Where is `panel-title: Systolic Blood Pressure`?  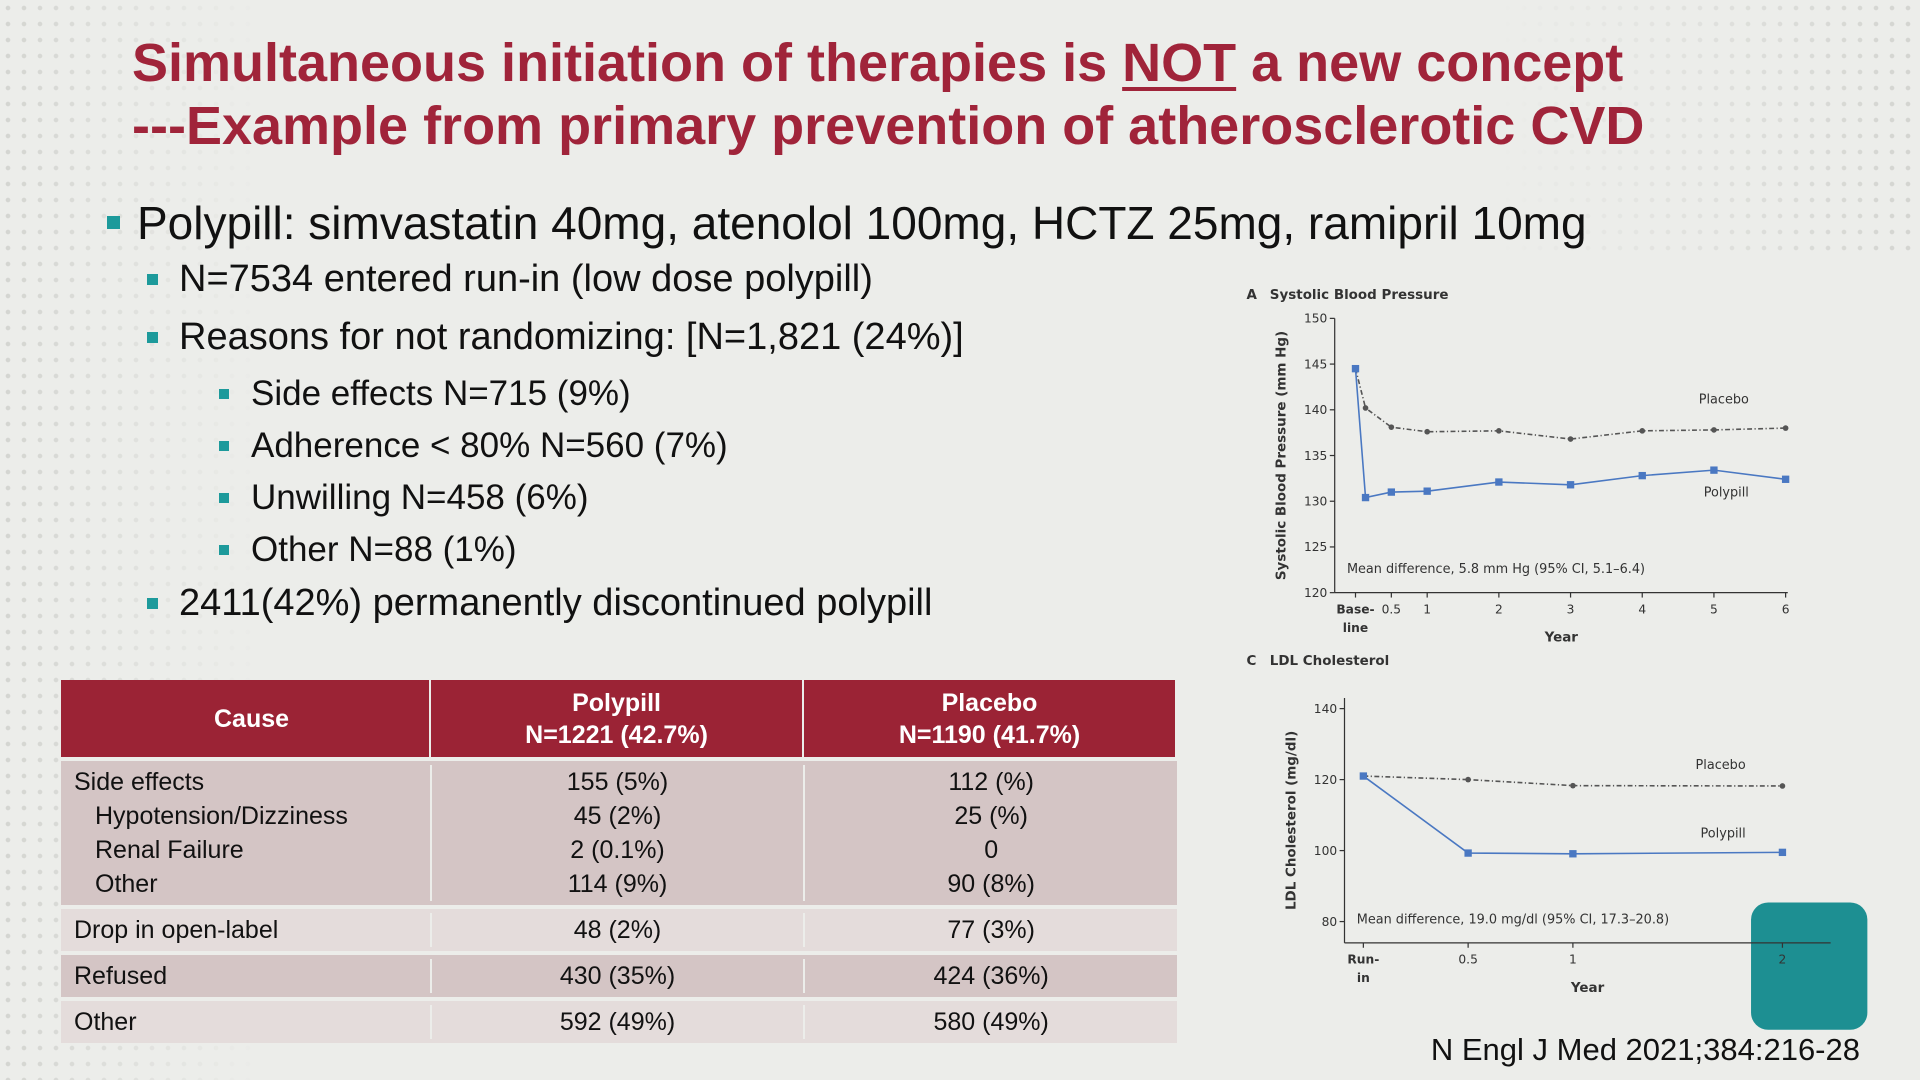
panel-title: Systolic Blood Pressure is located at coordinates (1359, 295).